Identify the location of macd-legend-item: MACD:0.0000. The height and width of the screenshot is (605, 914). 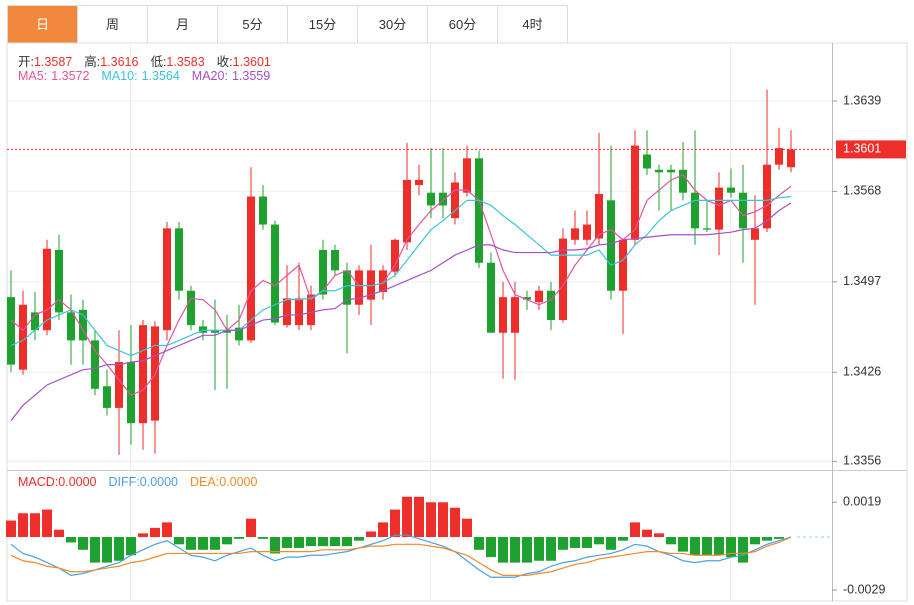
(57, 482).